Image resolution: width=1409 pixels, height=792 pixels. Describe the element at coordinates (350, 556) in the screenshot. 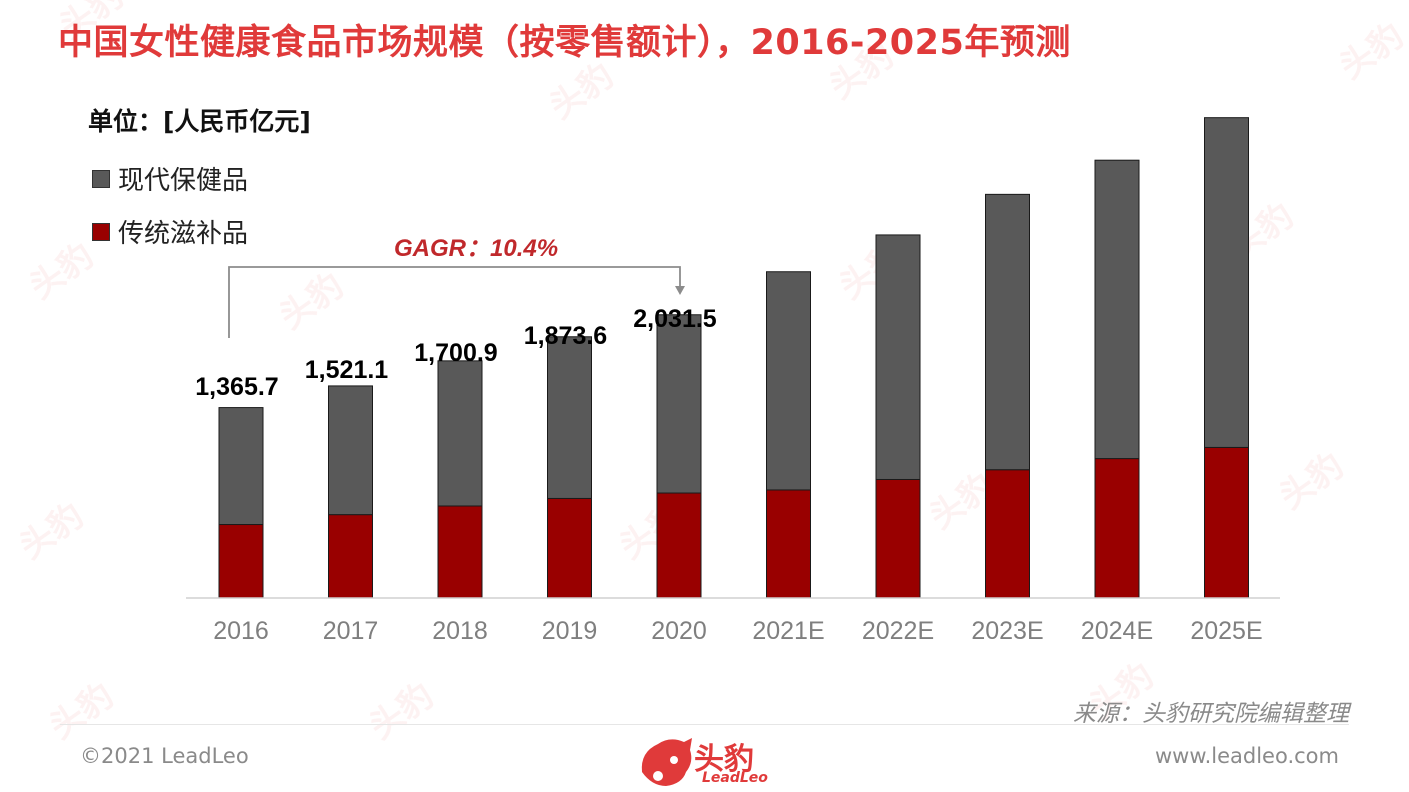

I see `bar-traditional-2017` at that location.